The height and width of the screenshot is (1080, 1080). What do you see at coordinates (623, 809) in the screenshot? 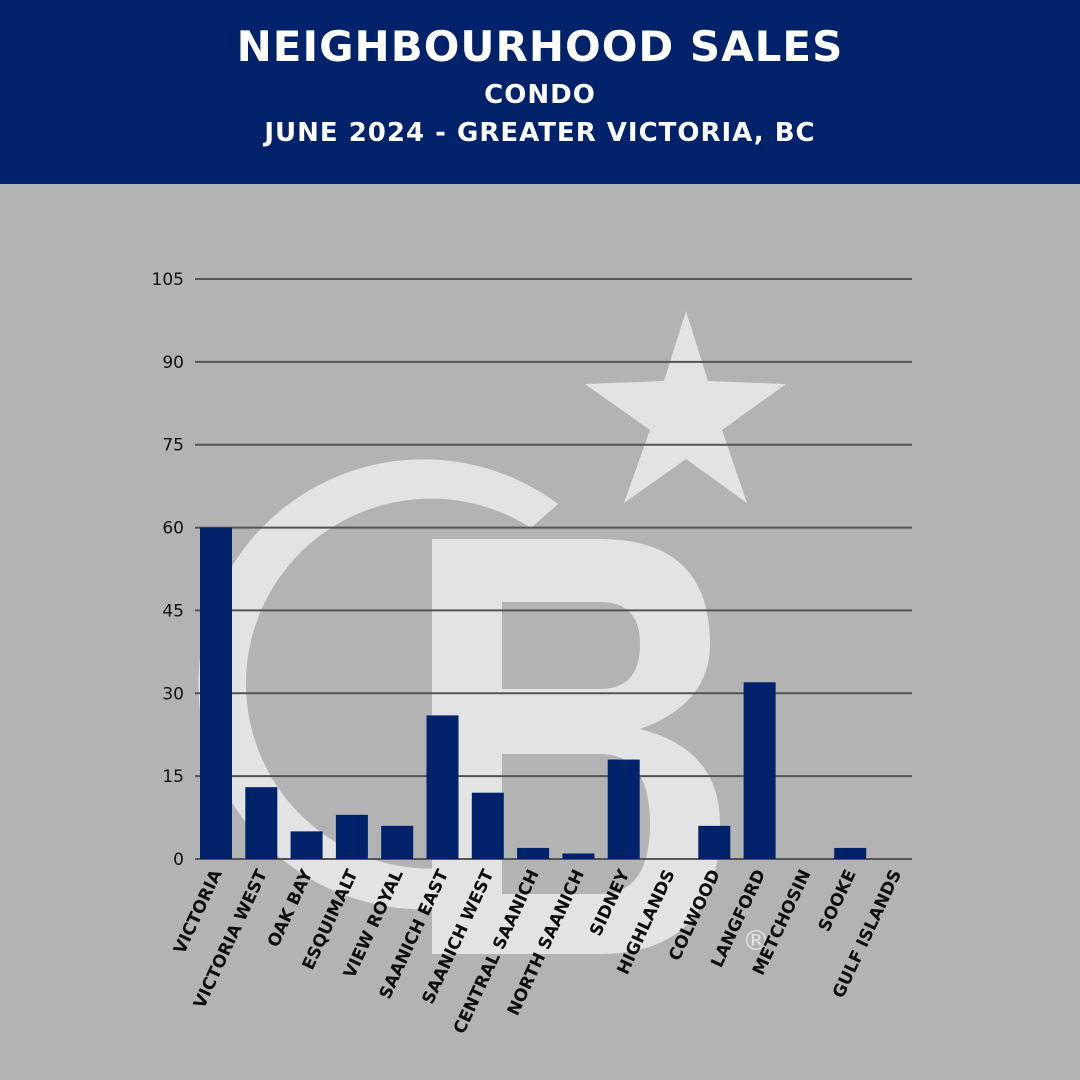
I see `bar-sidney` at bounding box center [623, 809].